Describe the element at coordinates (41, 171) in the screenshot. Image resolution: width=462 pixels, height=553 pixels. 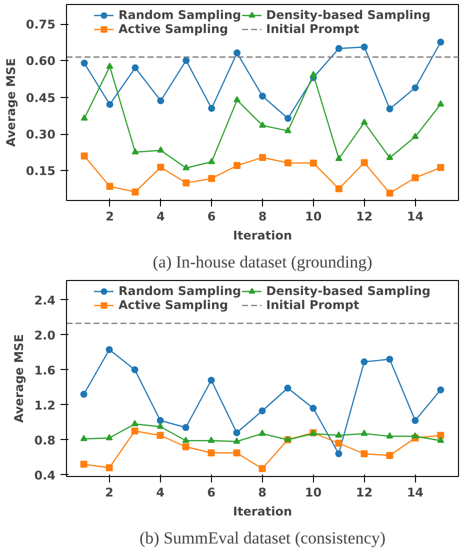
I see `y-tick-label: 0.15` at that location.